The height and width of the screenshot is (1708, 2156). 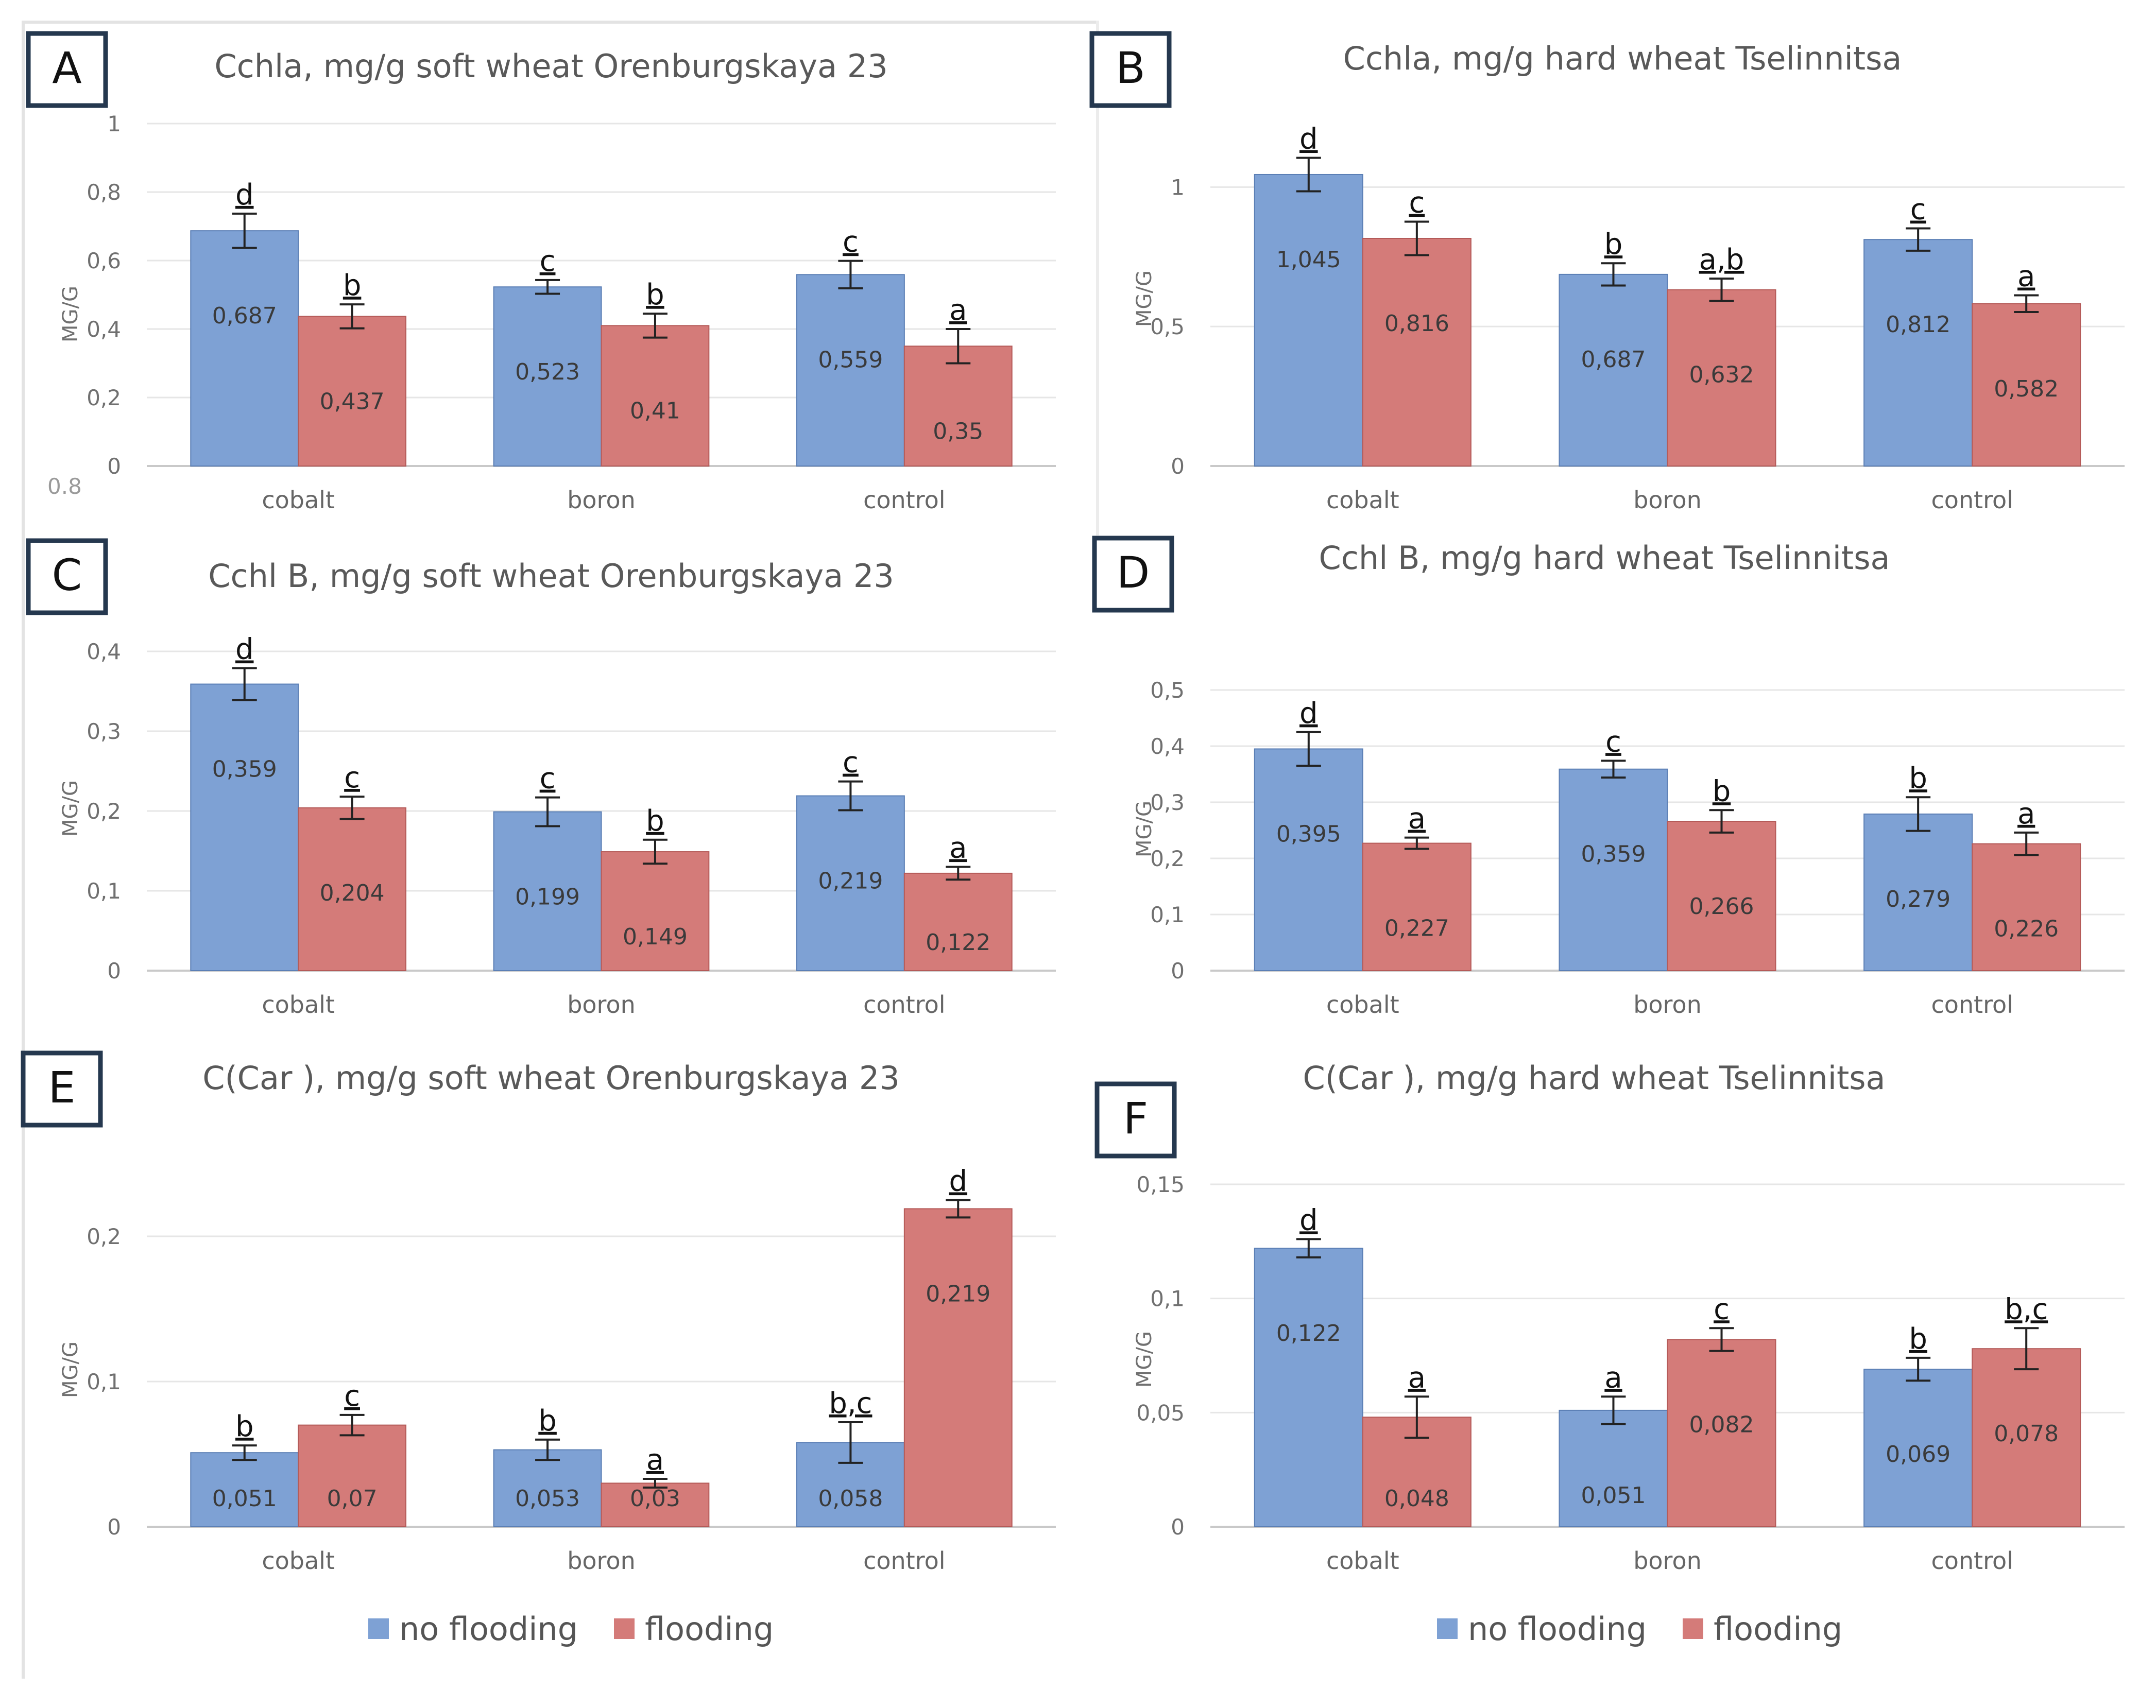 I want to click on panel-e-y-tick-label: 0,1, so click(x=104, y=1381).